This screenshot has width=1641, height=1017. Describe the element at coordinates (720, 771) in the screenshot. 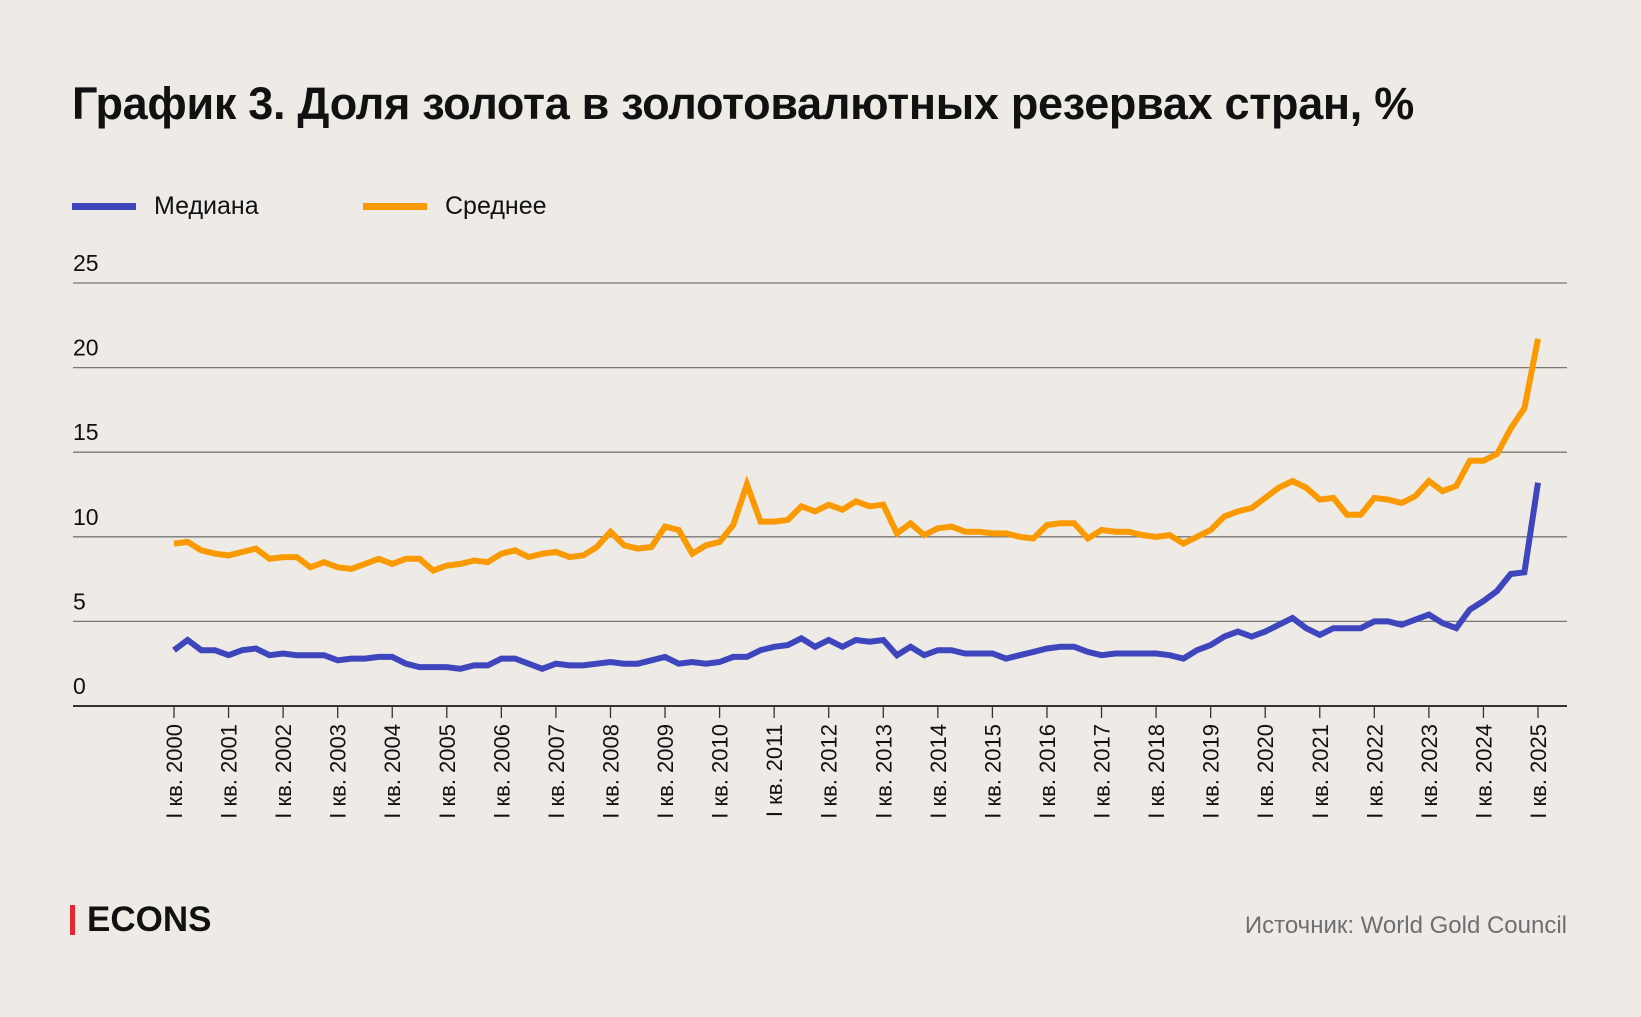

I see `x-tick-label: I кв. 2010` at that location.